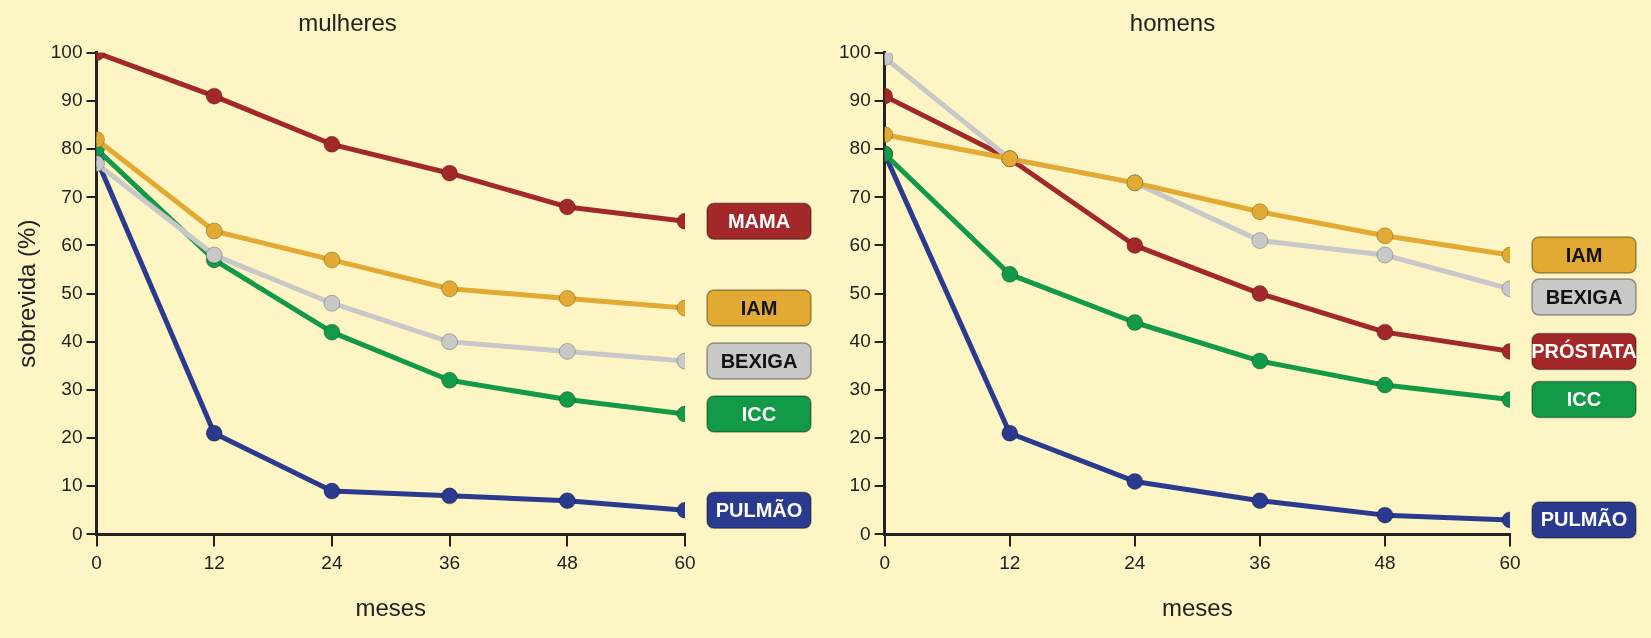 This screenshot has width=1651, height=638. Describe the element at coordinates (27, 293) in the screenshot. I see `y-axis-title: sobrevida (%)` at that location.